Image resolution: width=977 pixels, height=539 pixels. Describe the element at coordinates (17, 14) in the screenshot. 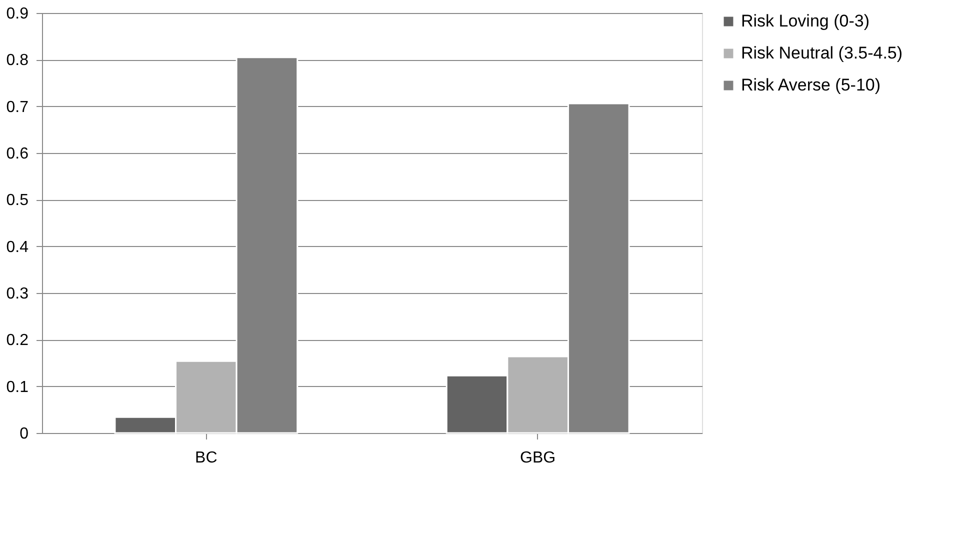

I see `y-tick-label: 0.9` at that location.